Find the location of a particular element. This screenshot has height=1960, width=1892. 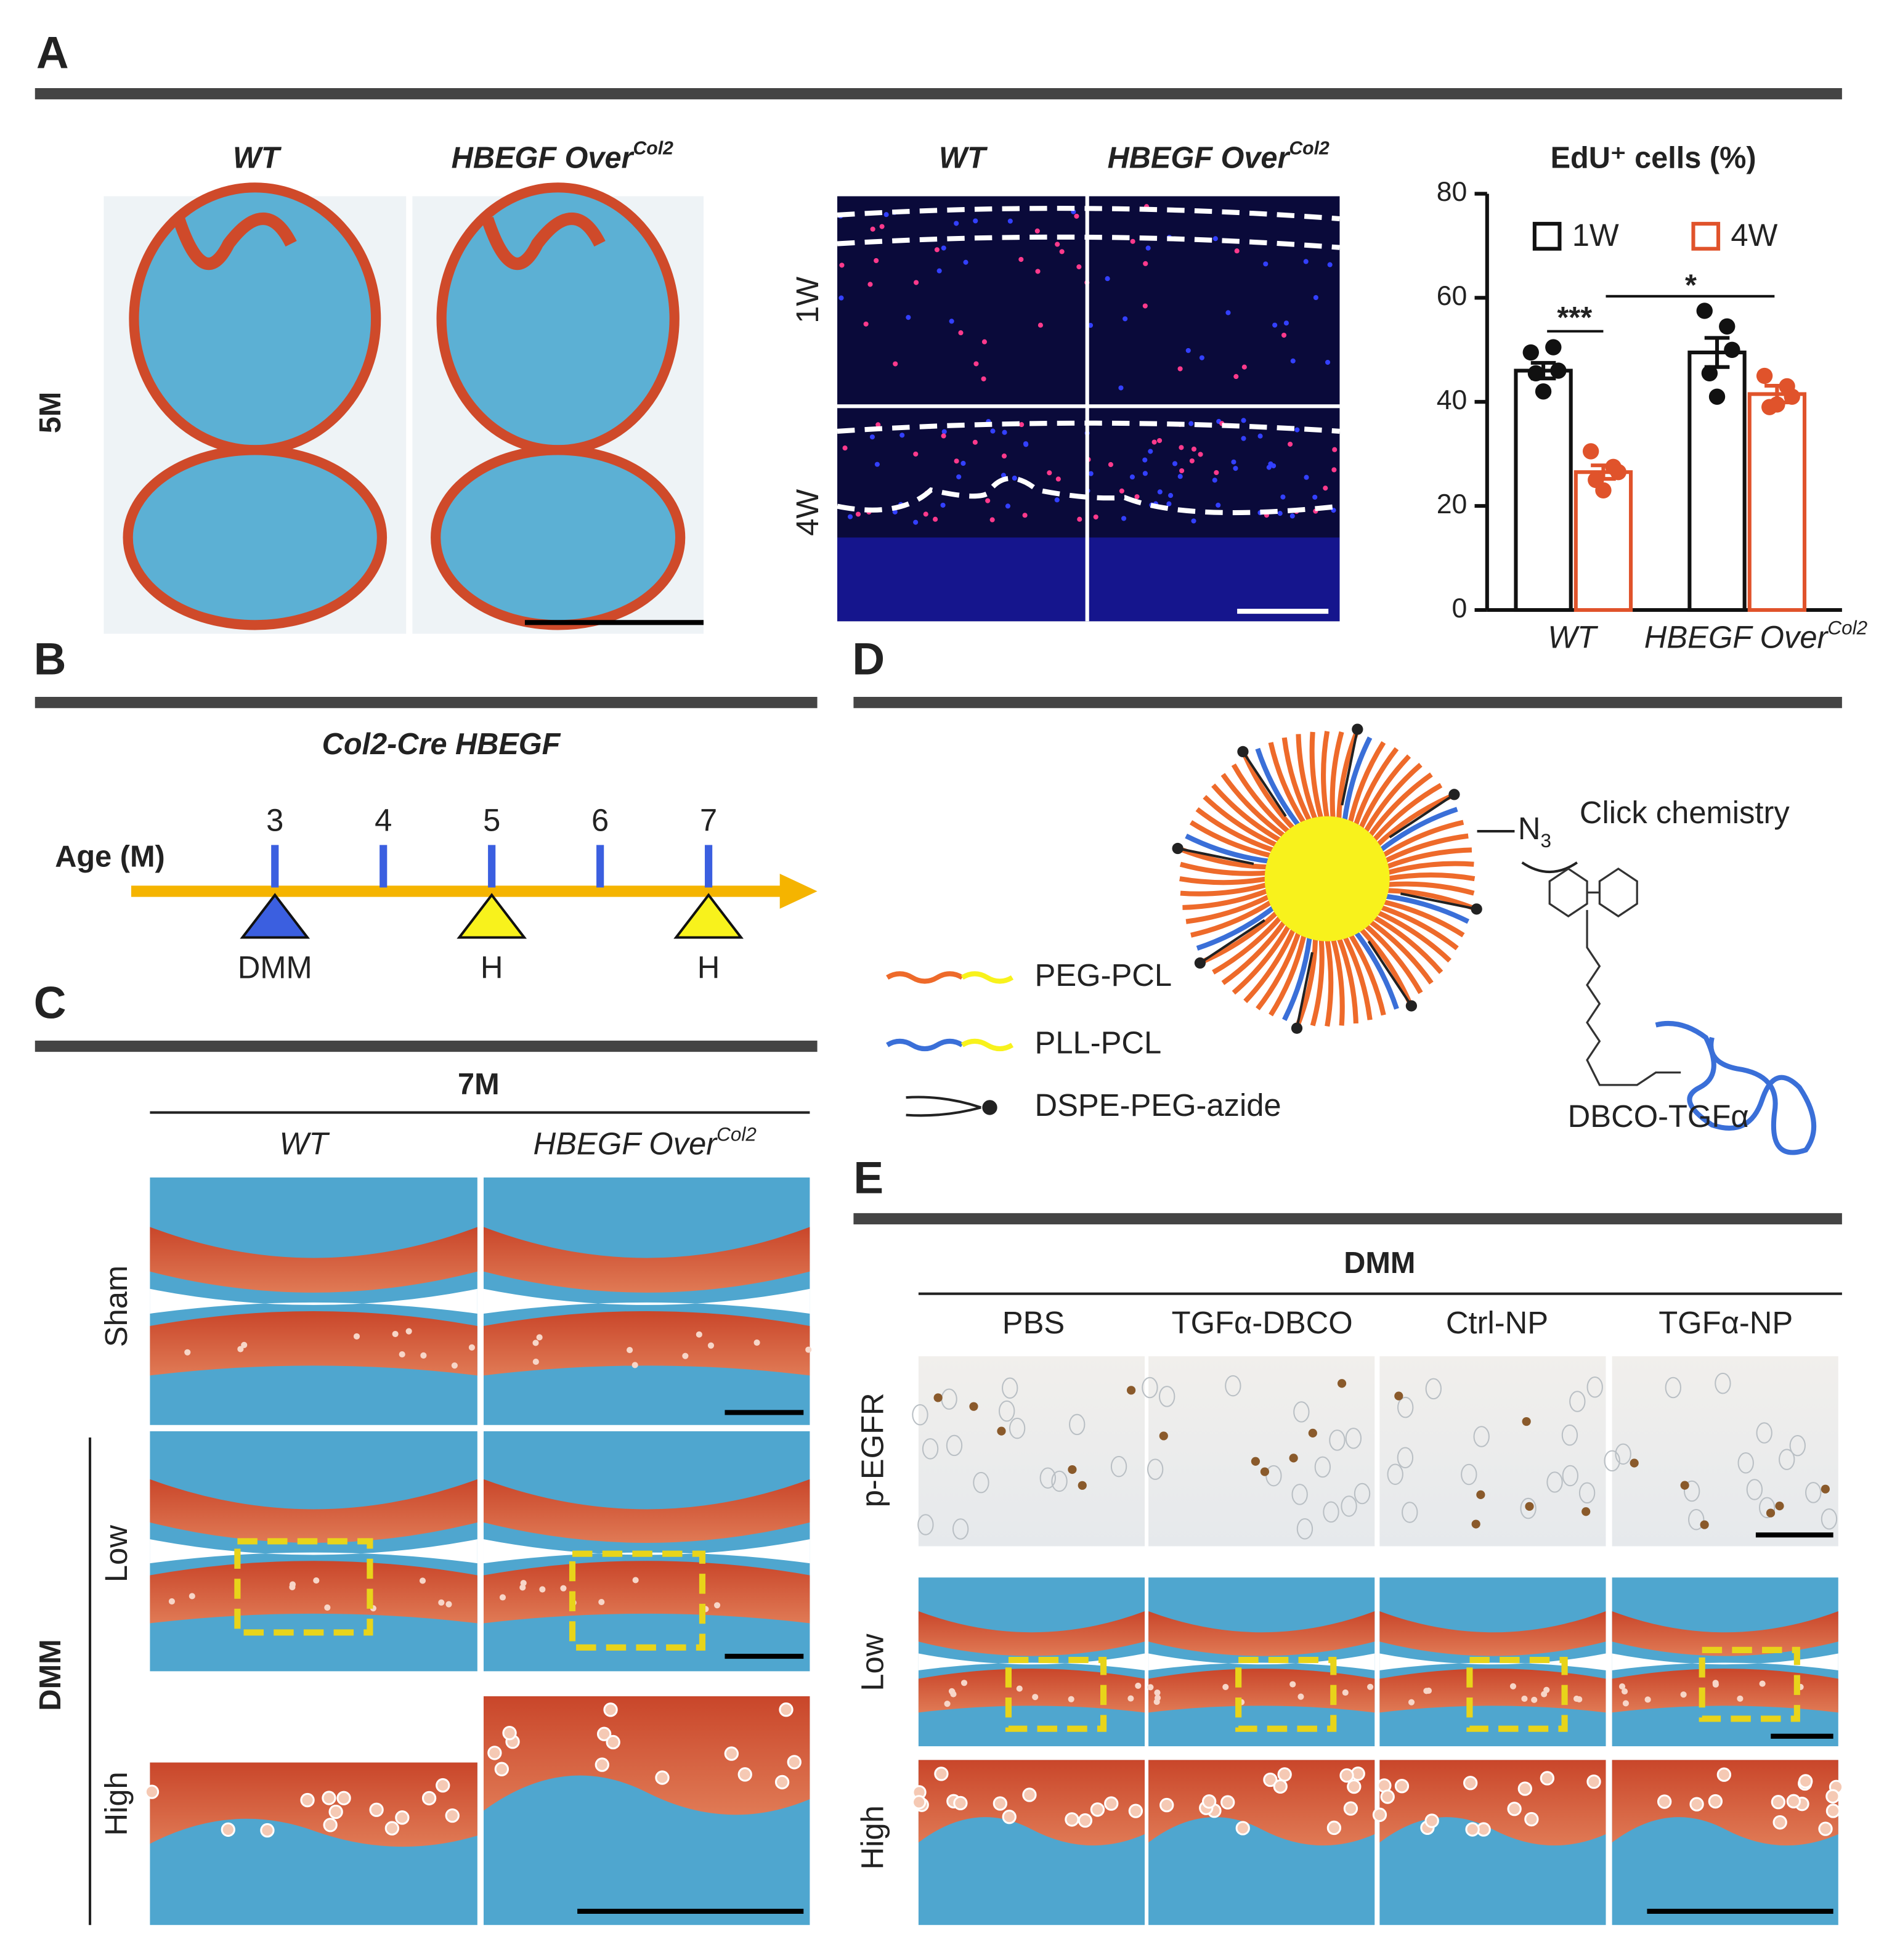

protein-ribbon is located at coordinates (1736, 1088).